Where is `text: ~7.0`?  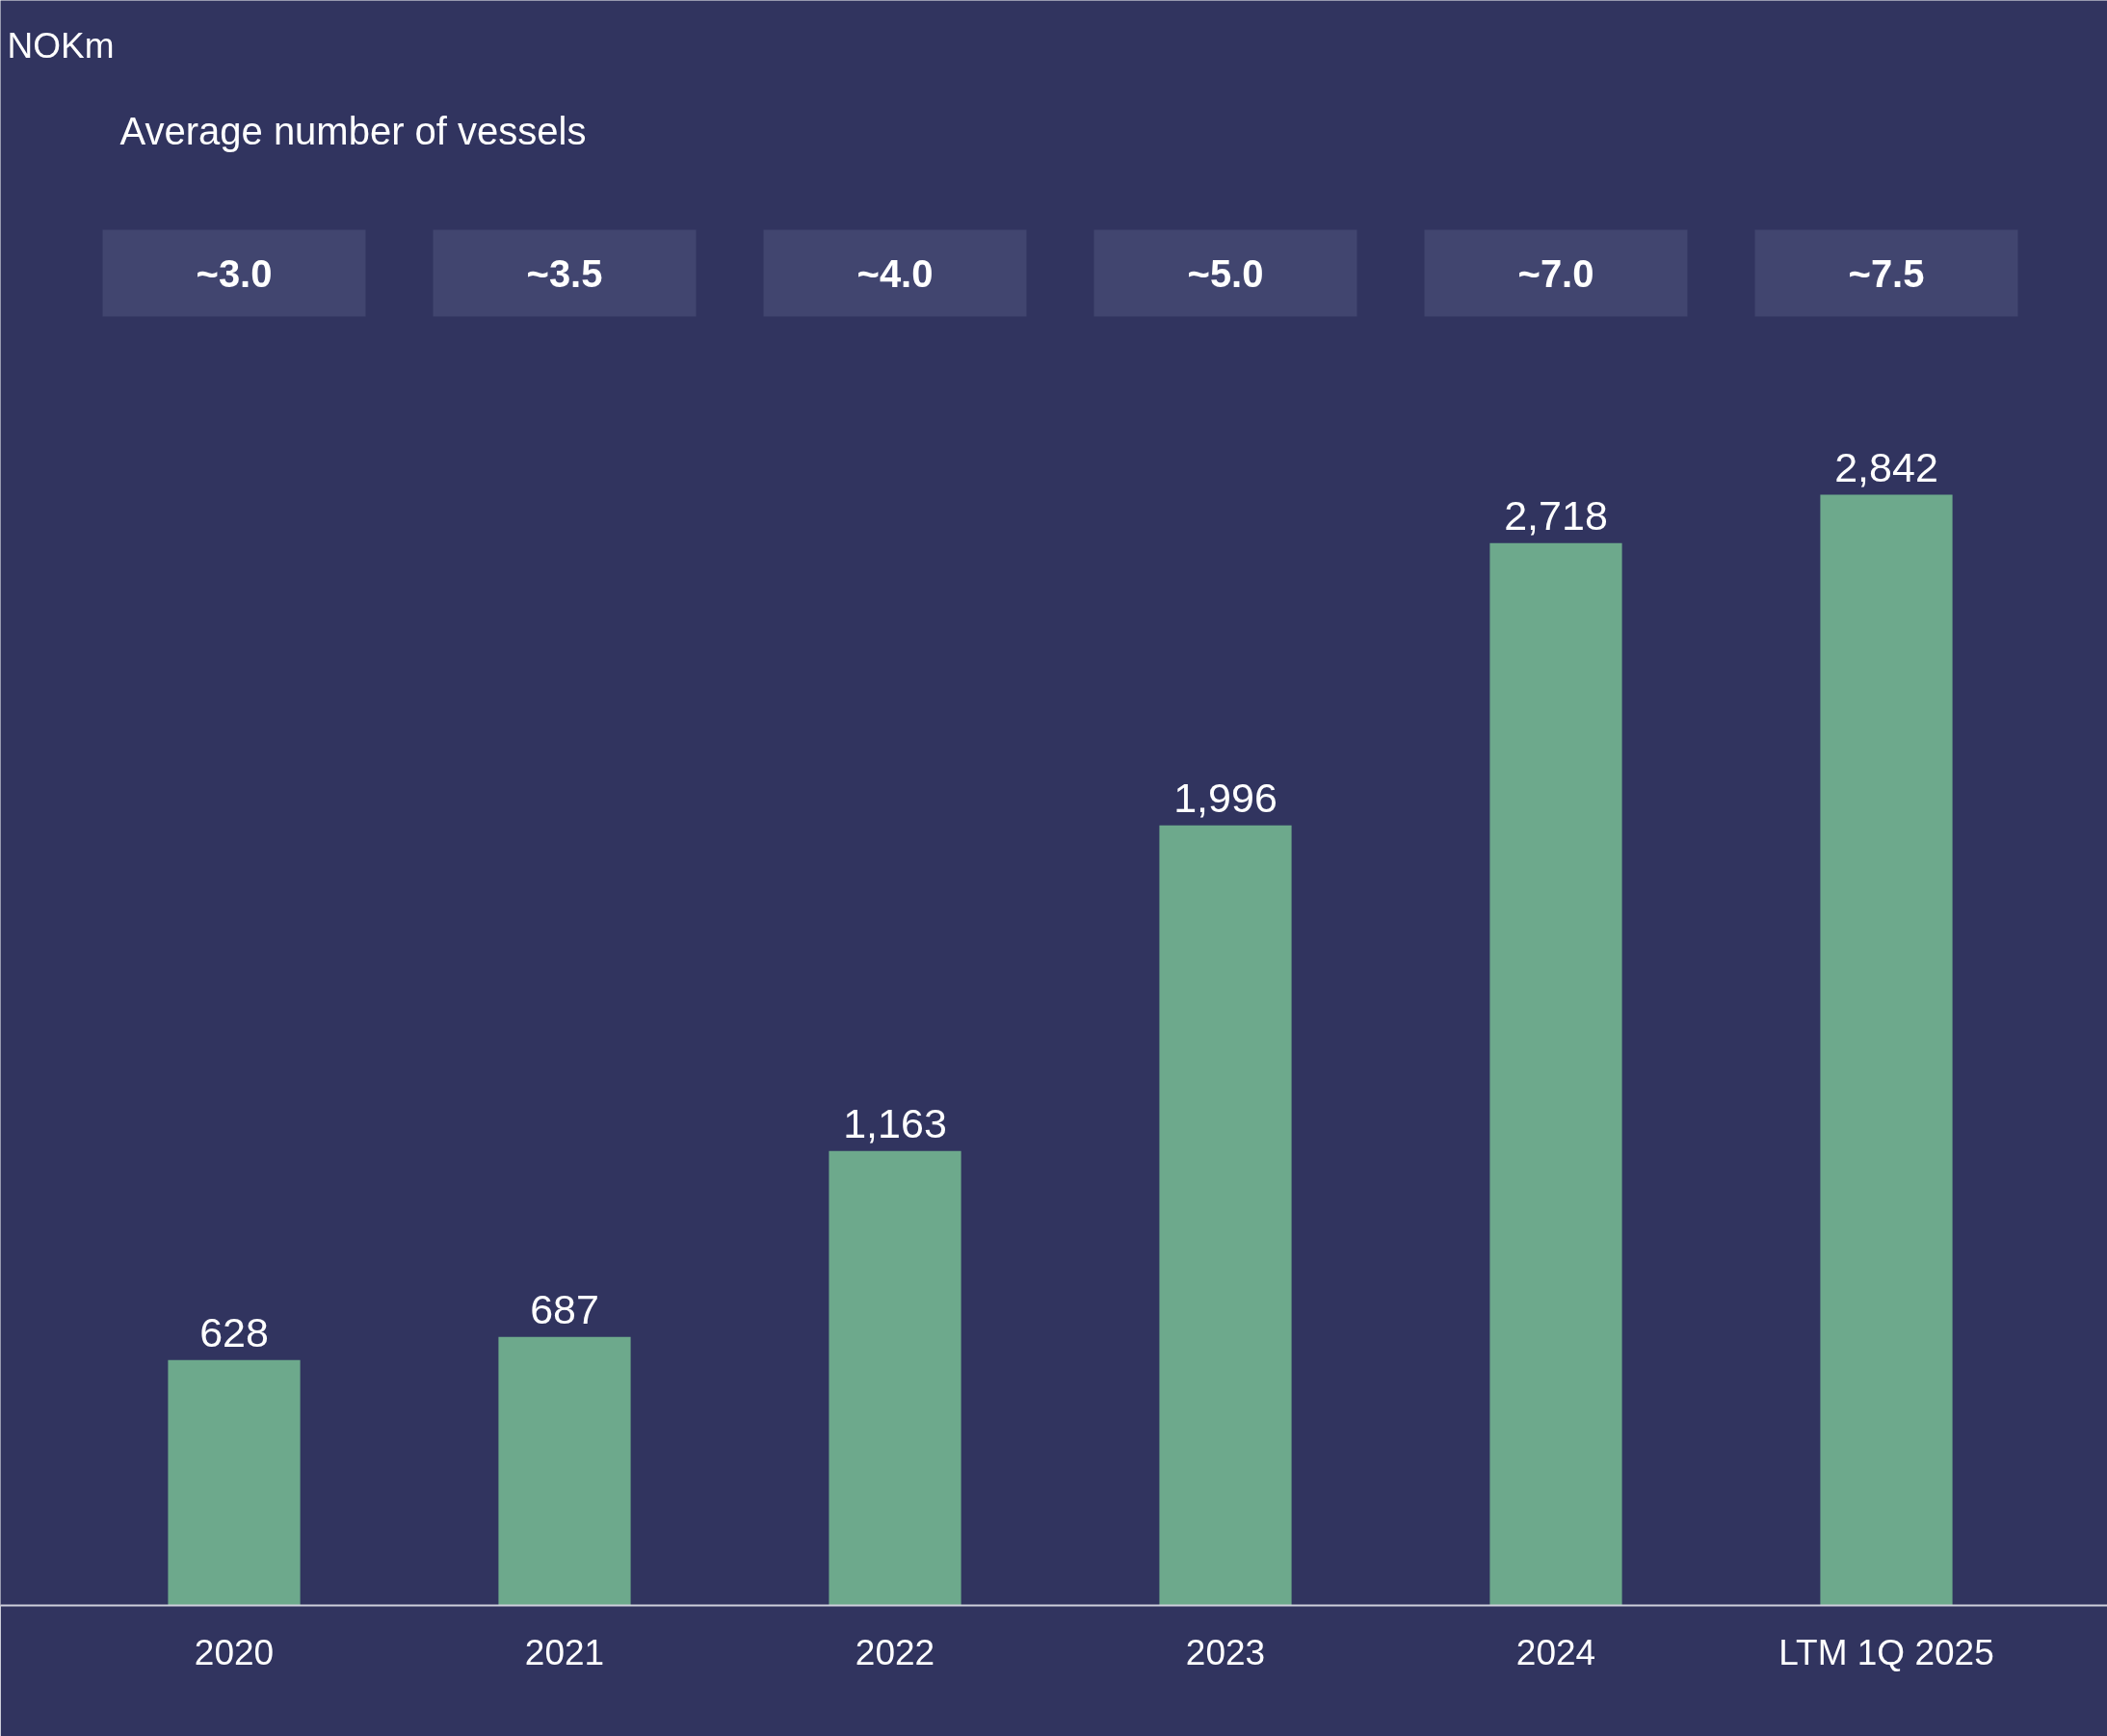
text: ~7.0 is located at coordinates (1555, 273).